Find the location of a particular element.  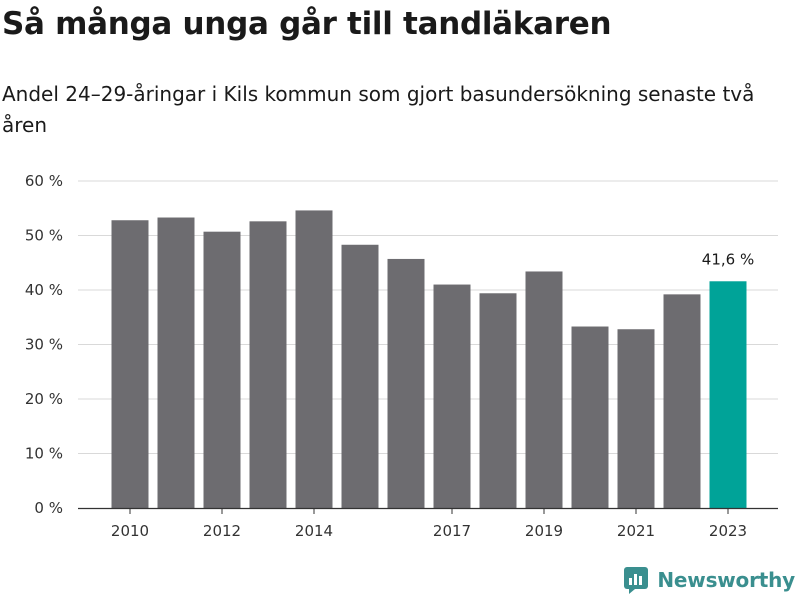

bar-2014 is located at coordinates (314, 359).